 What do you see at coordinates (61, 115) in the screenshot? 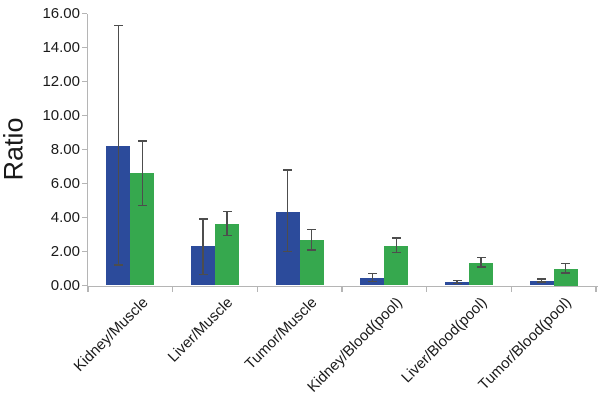
I see `y-tick-label: 10.00` at bounding box center [61, 115].